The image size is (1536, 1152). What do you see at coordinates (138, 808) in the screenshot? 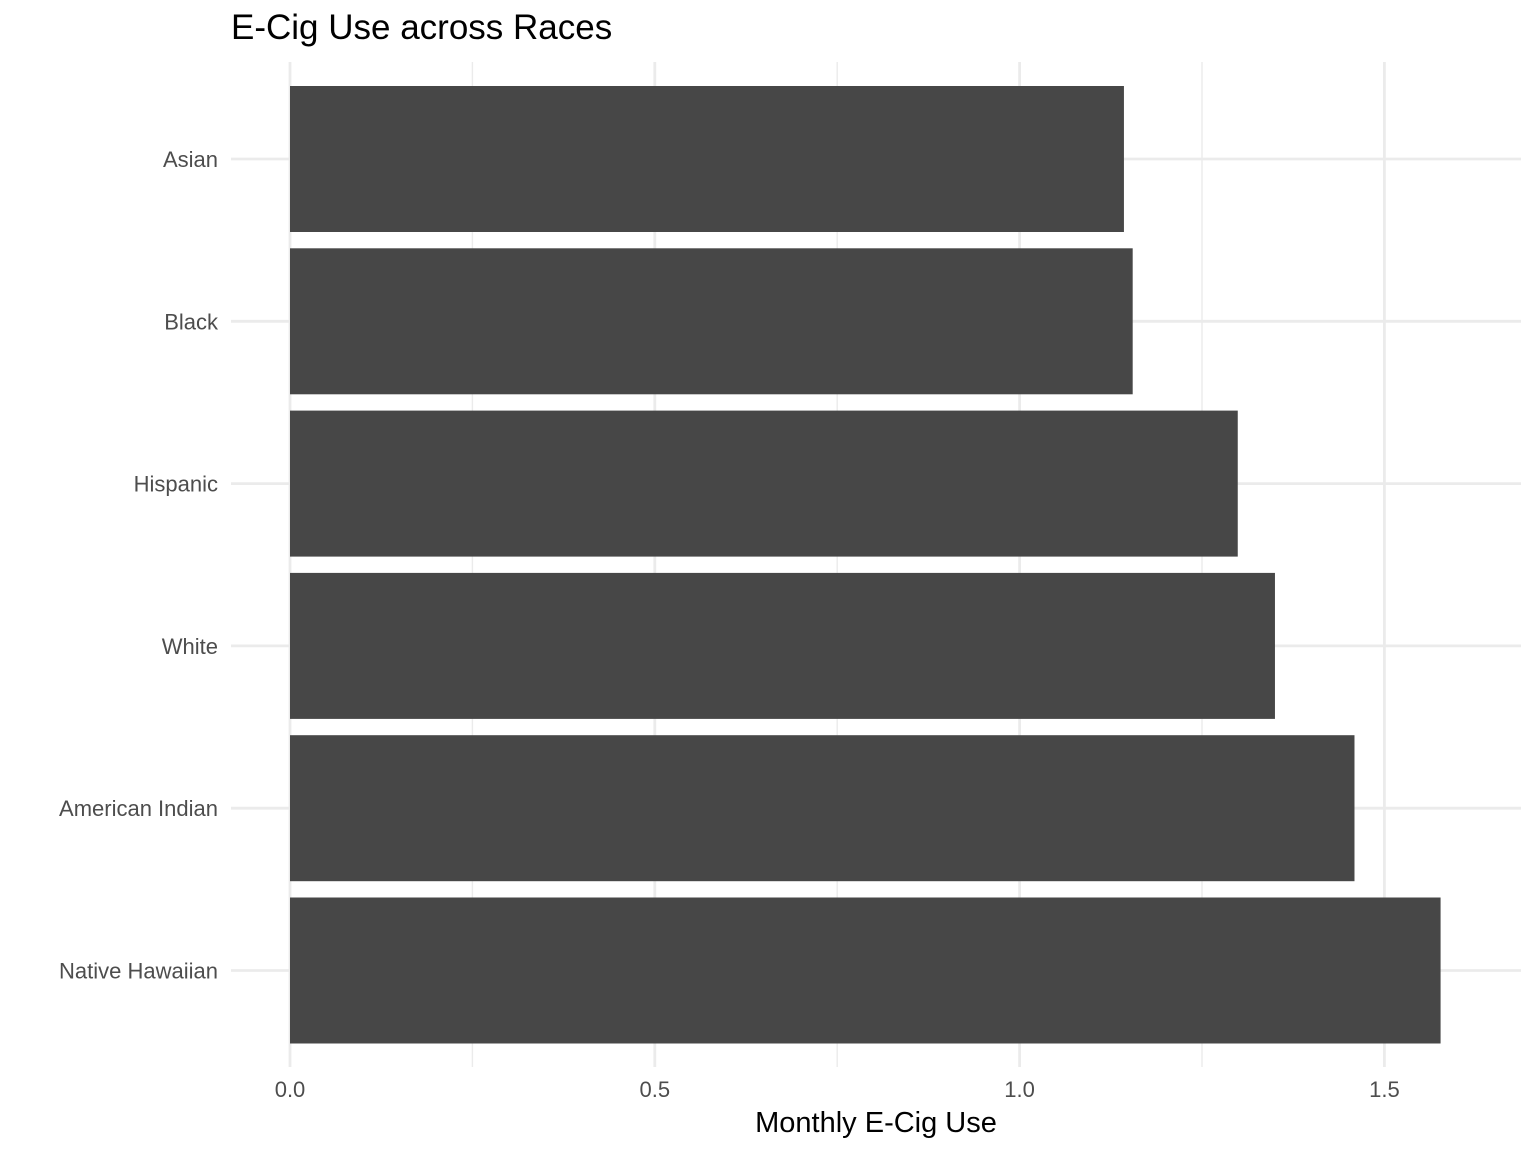
I see `y-tick-label: American Indian` at bounding box center [138, 808].